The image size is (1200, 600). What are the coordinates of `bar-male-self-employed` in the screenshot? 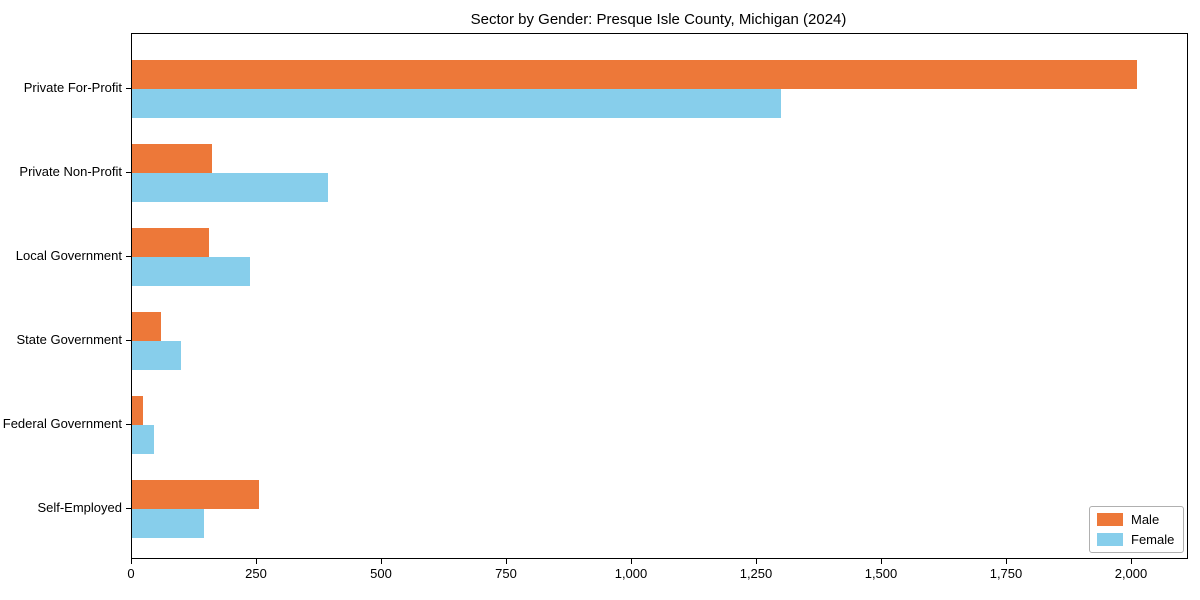 It's located at (195, 494).